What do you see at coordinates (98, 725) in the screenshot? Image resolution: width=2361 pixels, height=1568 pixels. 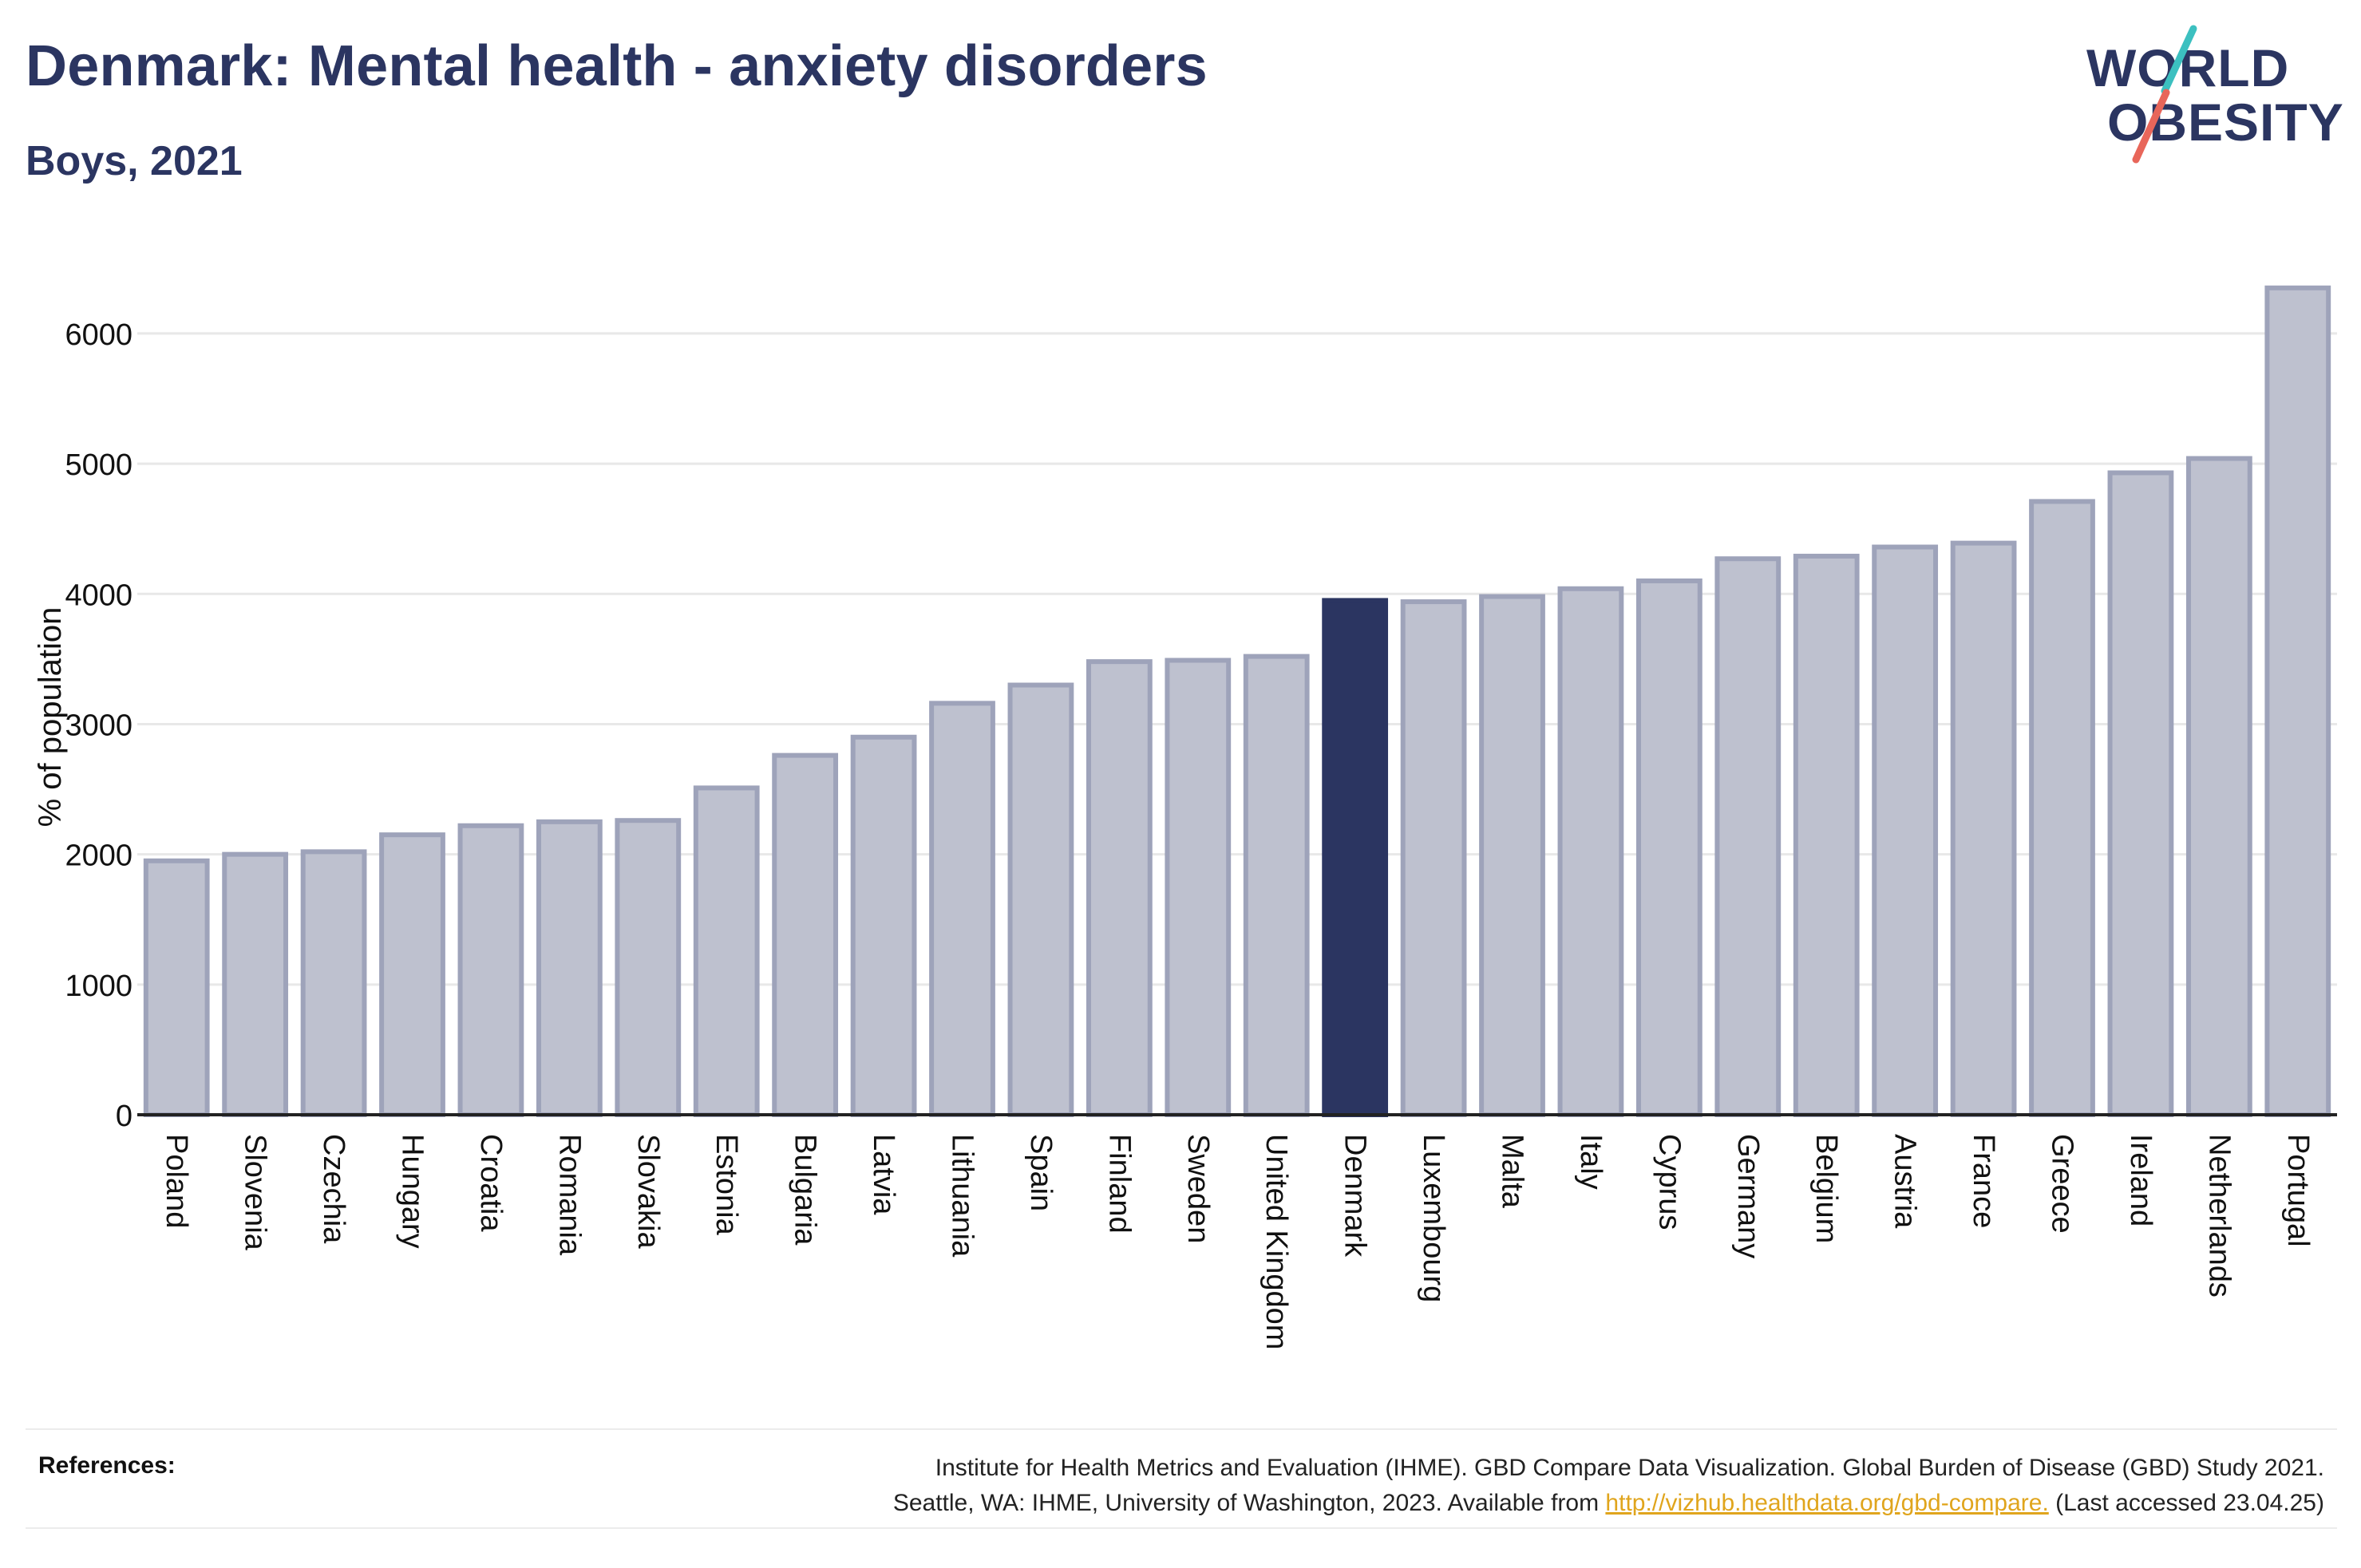 I see `y-tick-label: 3000` at bounding box center [98, 725].